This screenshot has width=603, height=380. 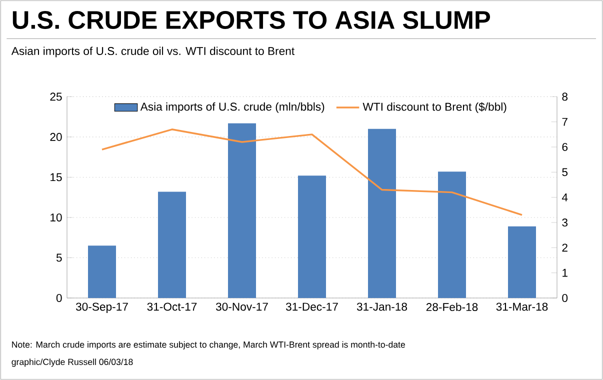 I want to click on chart-title: U.S. CRUDE EXPORTS TO ASIA SLUMP, so click(x=251, y=20).